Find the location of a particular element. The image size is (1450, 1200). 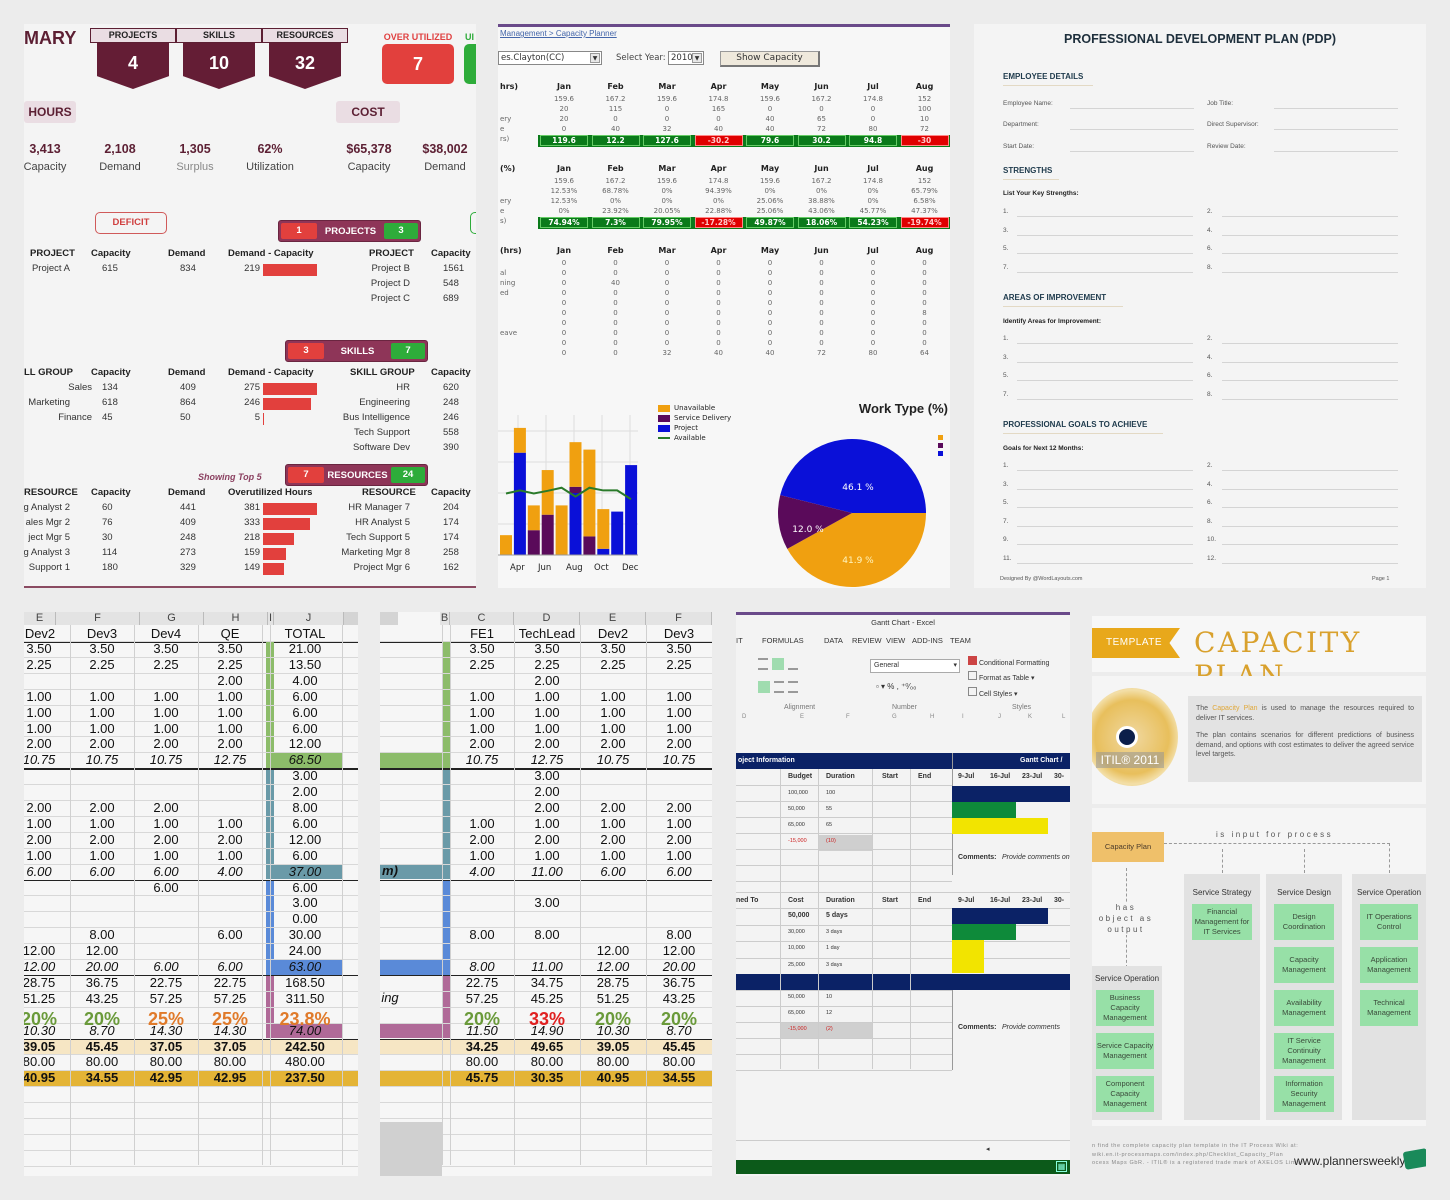

cell-value: 25% is located at coordinates (230, 1018).